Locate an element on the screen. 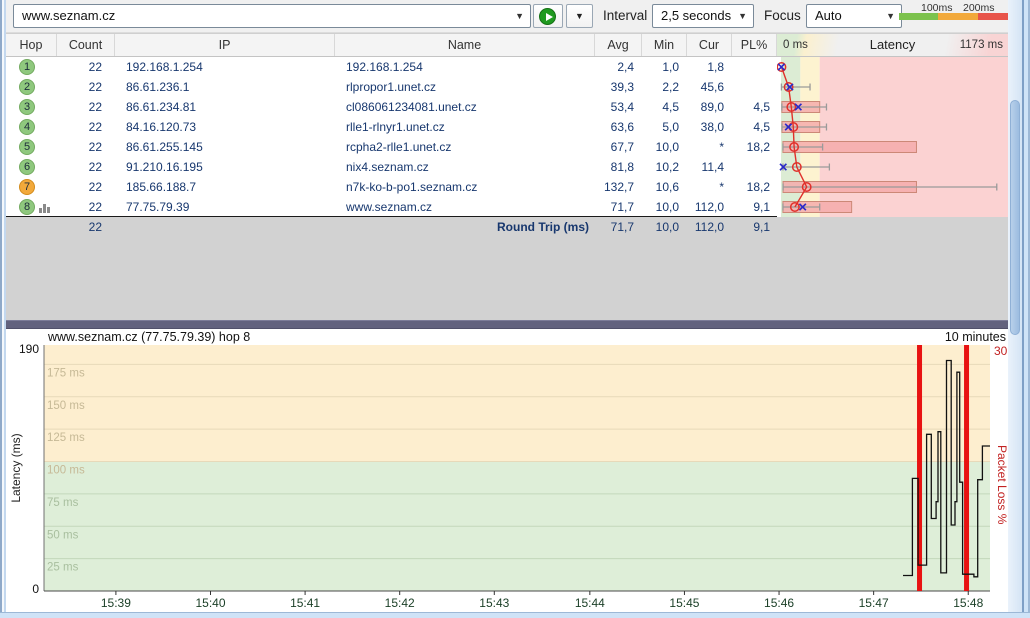 This screenshot has height=618, width=1030. start-trace-button is located at coordinates (548, 16).